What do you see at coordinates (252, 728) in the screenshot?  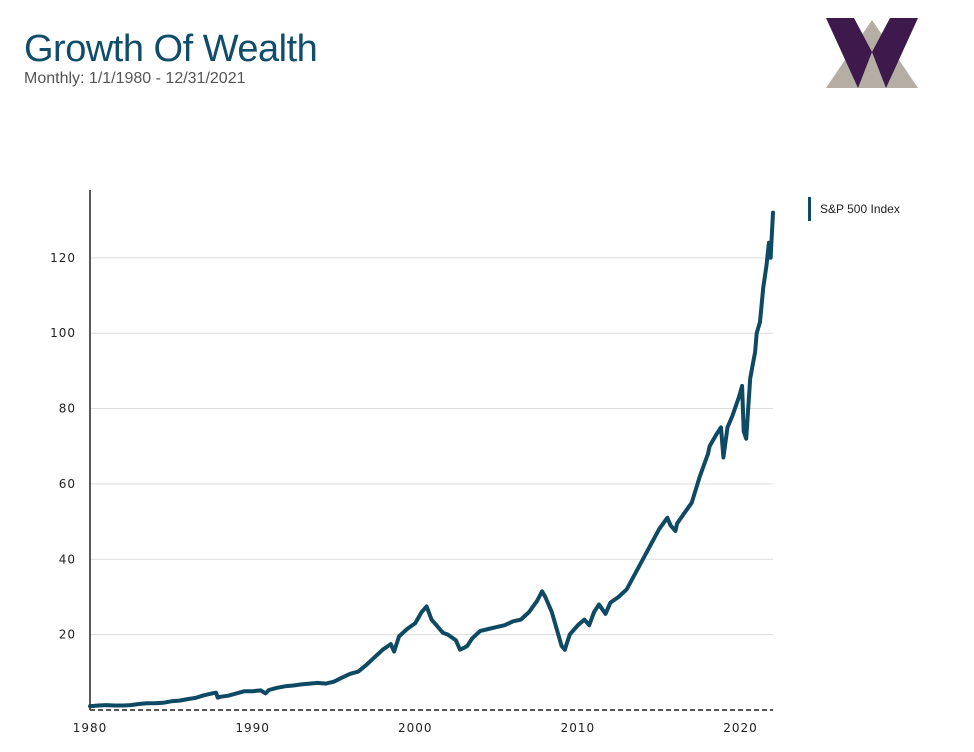 I see `x-tick-label: 1990` at bounding box center [252, 728].